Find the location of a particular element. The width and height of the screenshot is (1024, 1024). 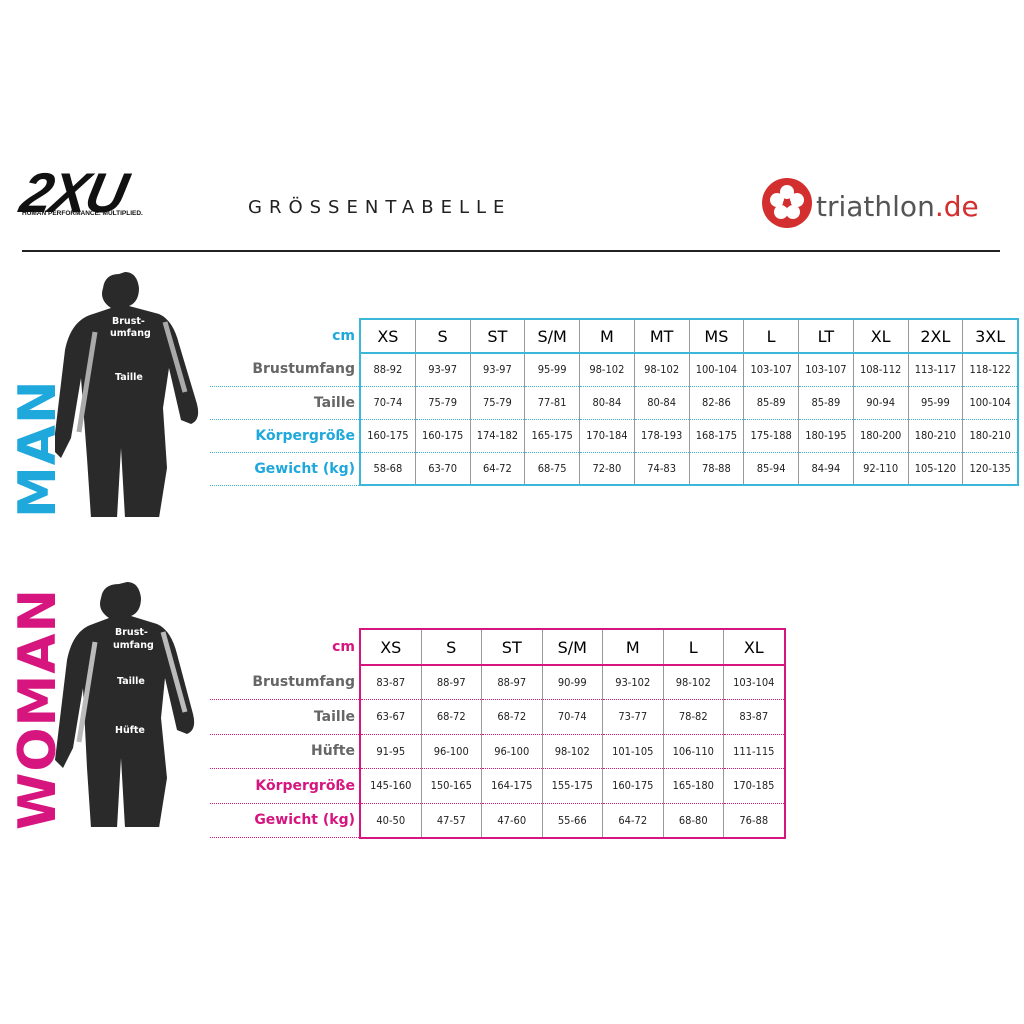

header-row: cm XS S ST S/M M L XL is located at coordinates (498, 647).